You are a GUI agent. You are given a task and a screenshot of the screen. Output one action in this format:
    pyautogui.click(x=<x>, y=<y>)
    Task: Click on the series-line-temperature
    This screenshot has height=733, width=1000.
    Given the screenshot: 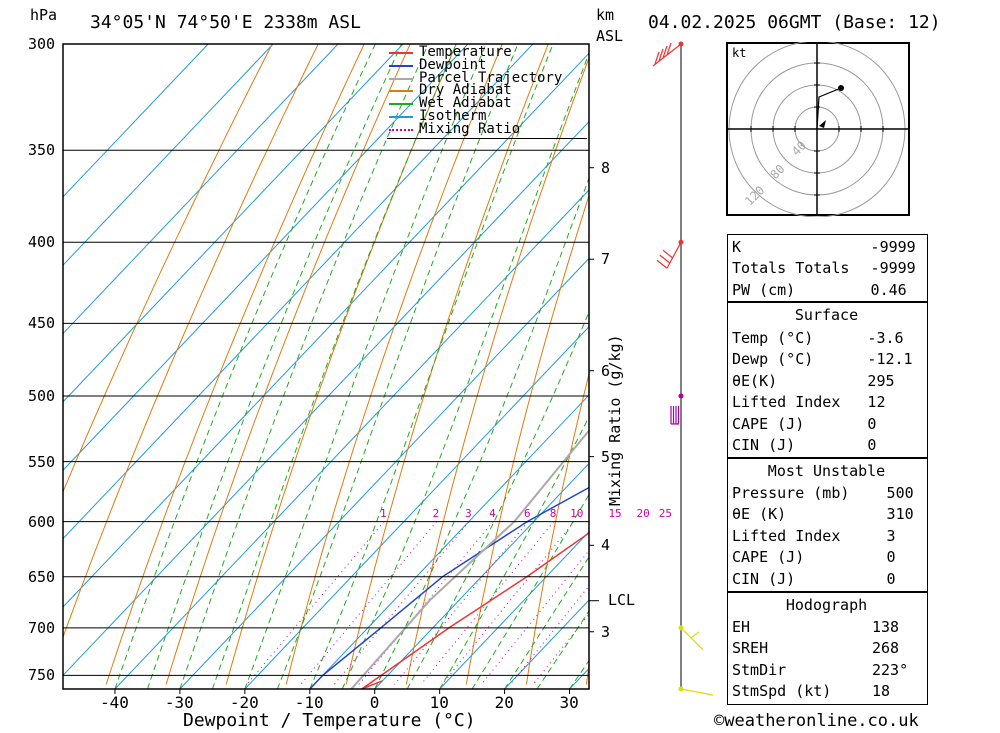 What is the action you would take?
    pyautogui.click(x=475, y=610)
    